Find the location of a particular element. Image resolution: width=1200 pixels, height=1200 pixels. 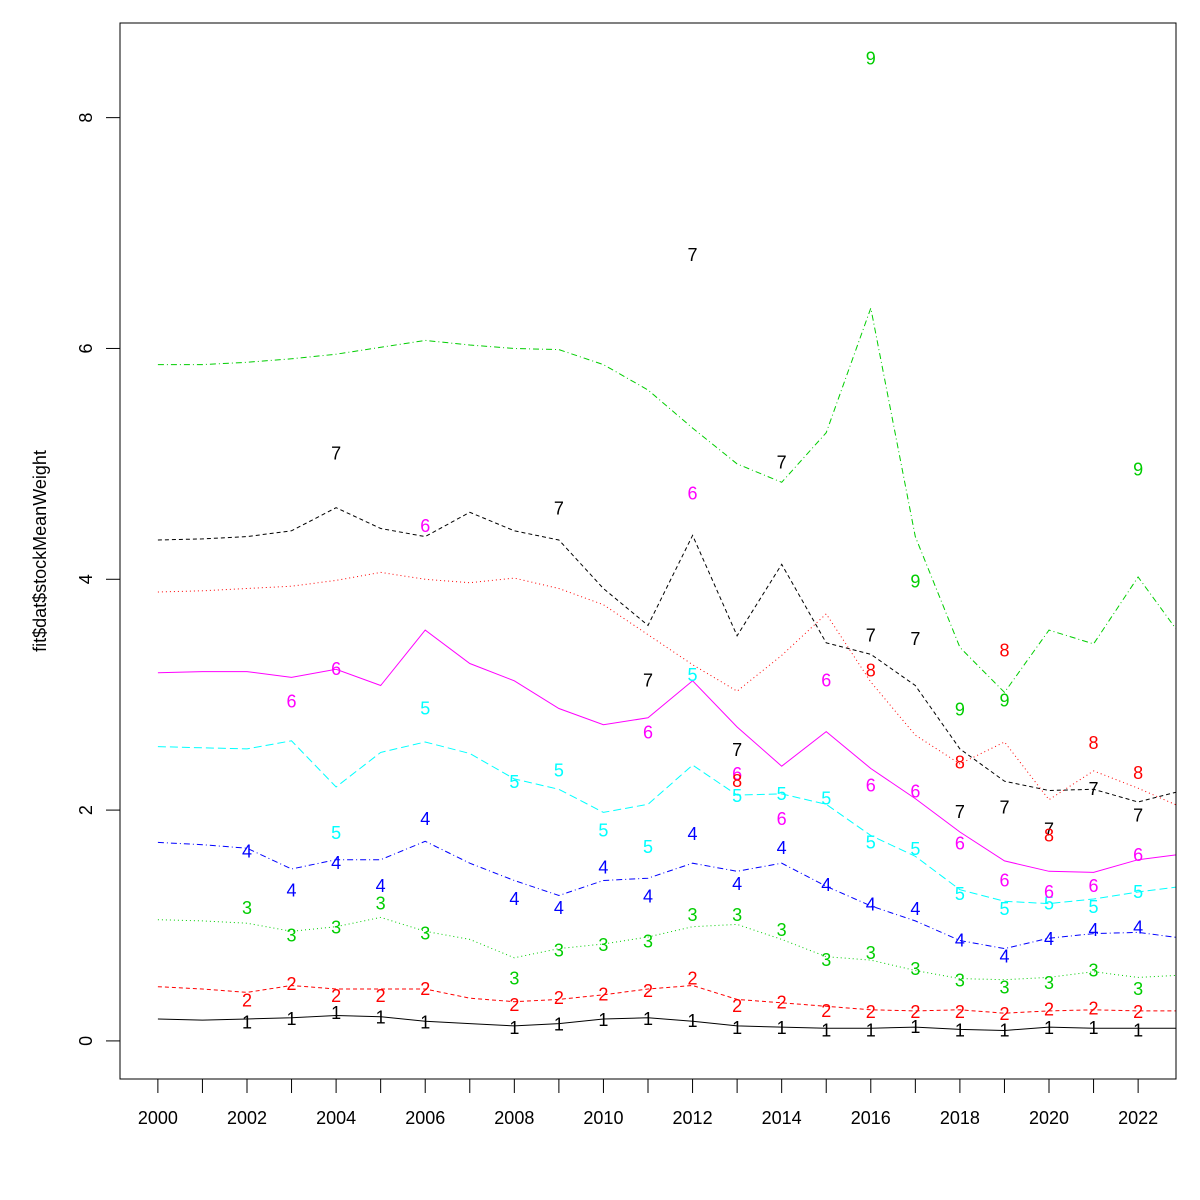

x-tick-label: 2006 is located at coordinates (425, 1118).